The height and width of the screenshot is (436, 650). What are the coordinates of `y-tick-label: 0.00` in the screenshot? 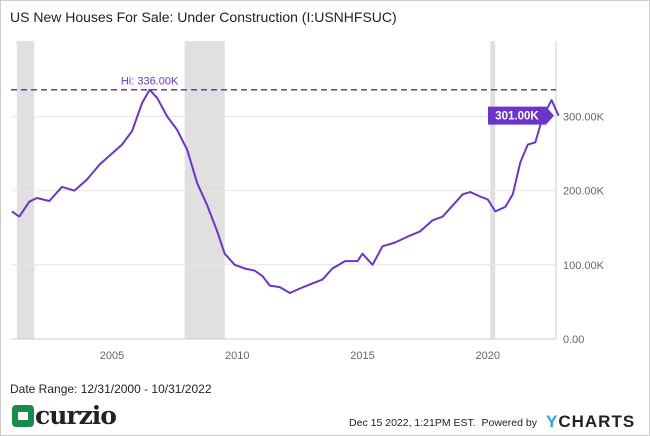 It's located at (573, 340).